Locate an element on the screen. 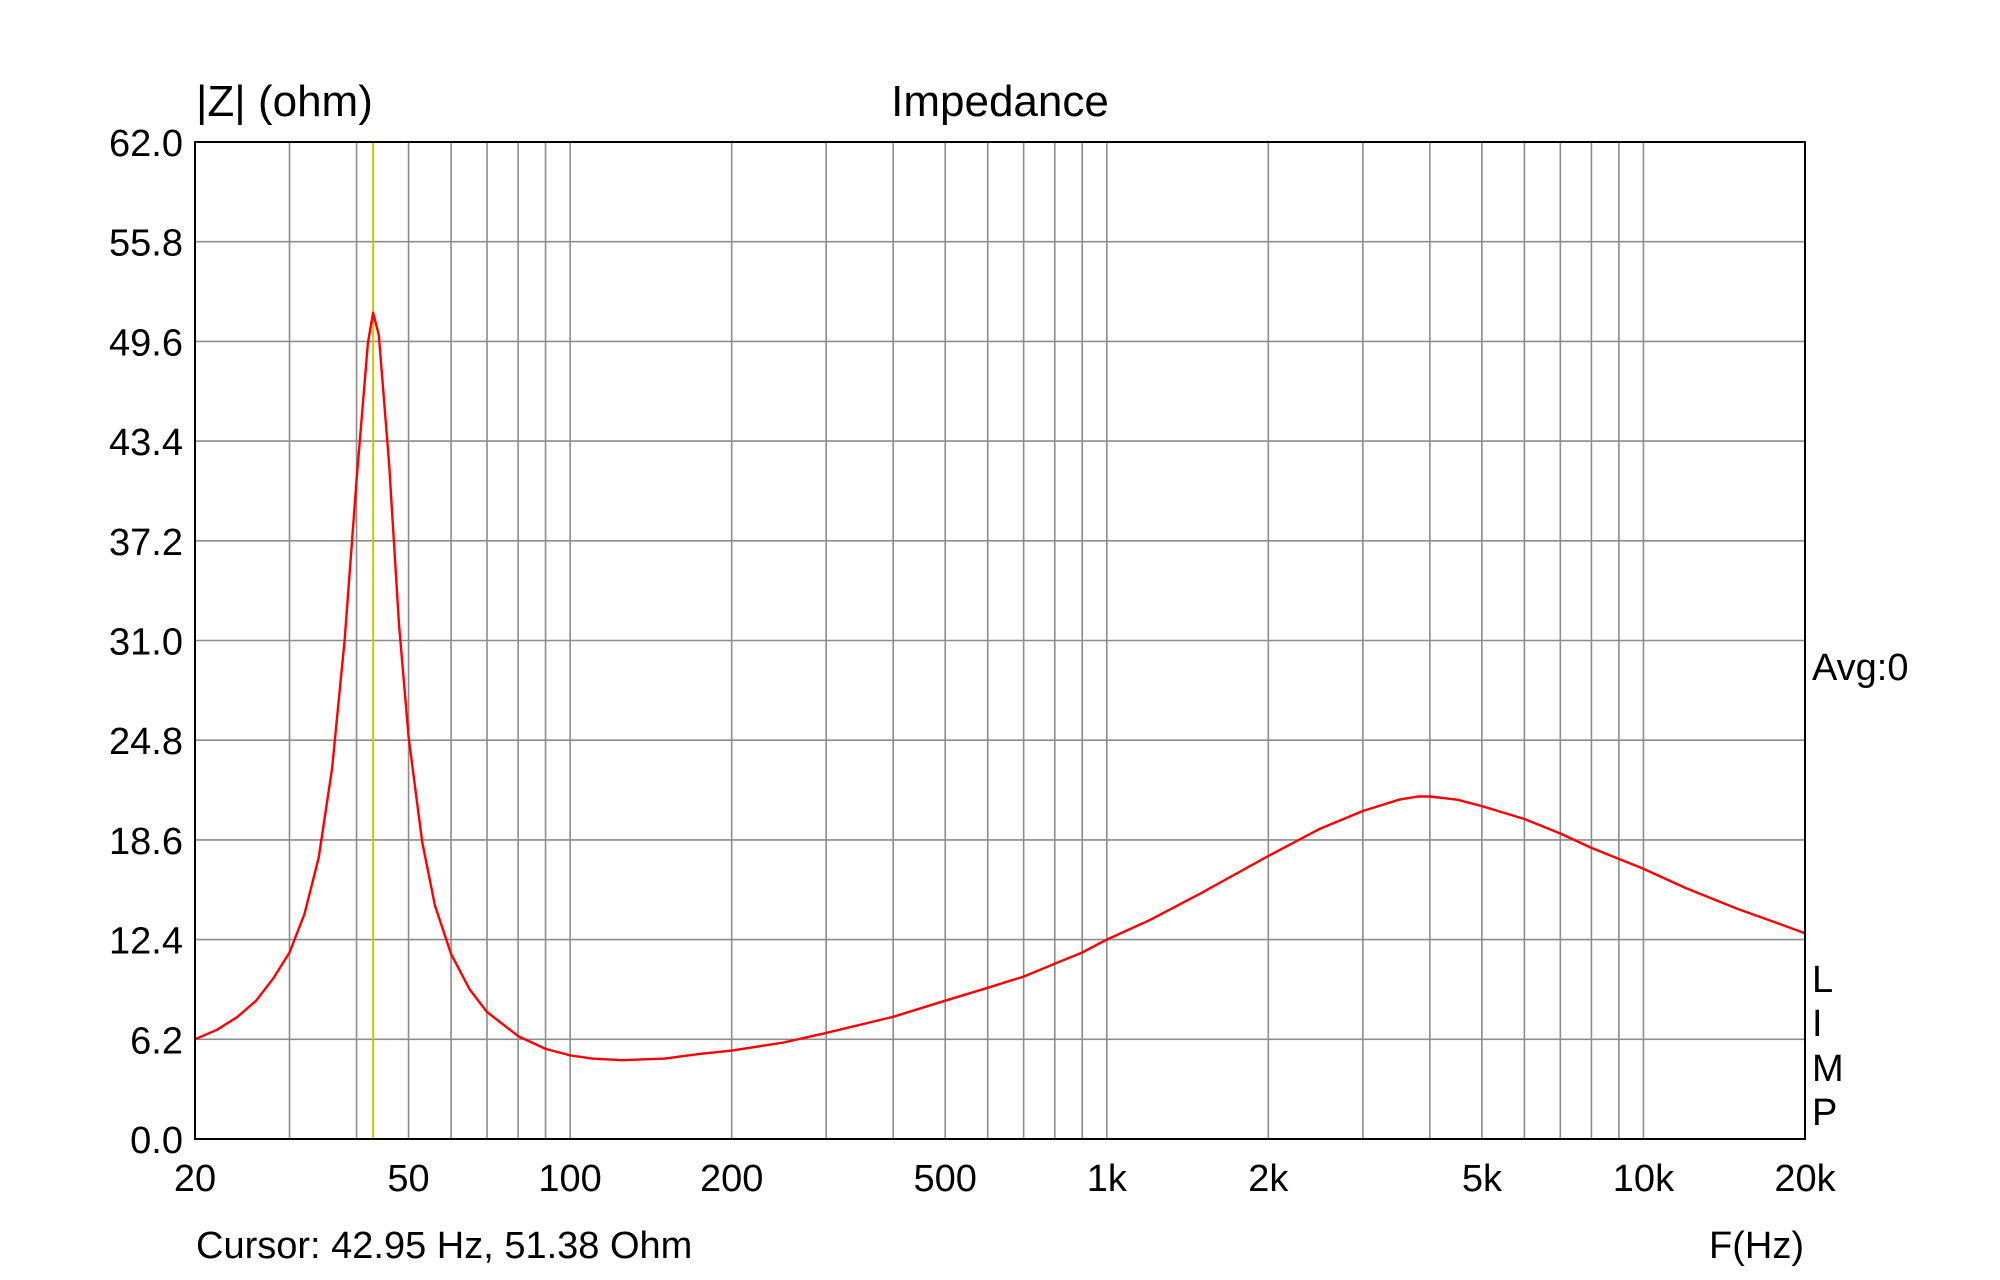 The image size is (2000, 1280). y-tick-label: 55.8 is located at coordinates (146, 244).